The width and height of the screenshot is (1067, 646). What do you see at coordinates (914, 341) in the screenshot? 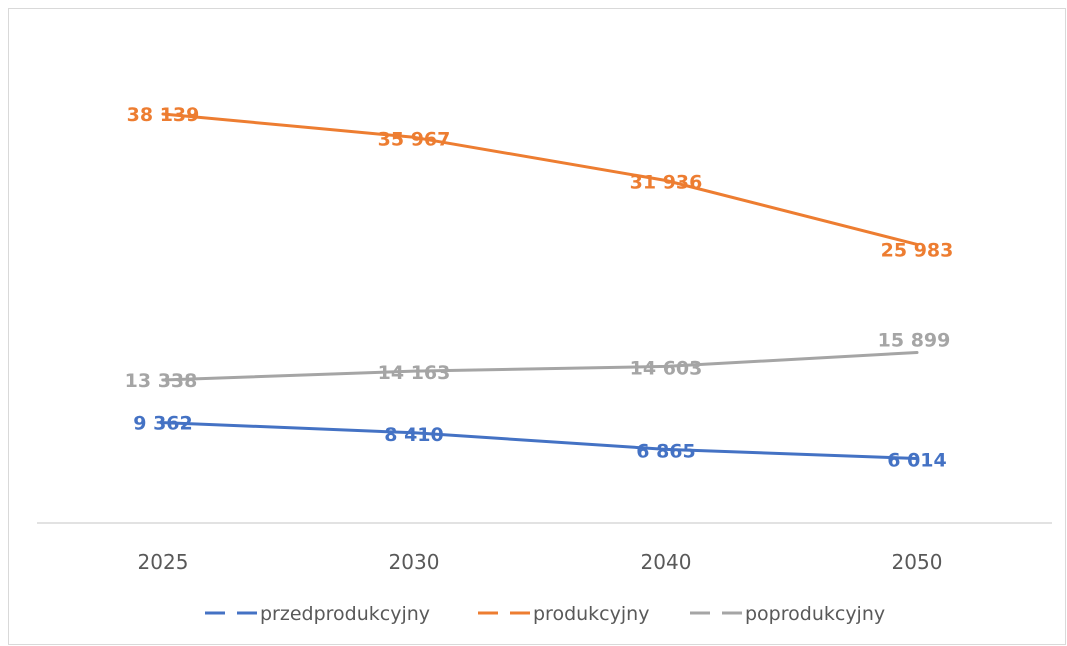
I see `data-label: 15 899` at bounding box center [914, 341].